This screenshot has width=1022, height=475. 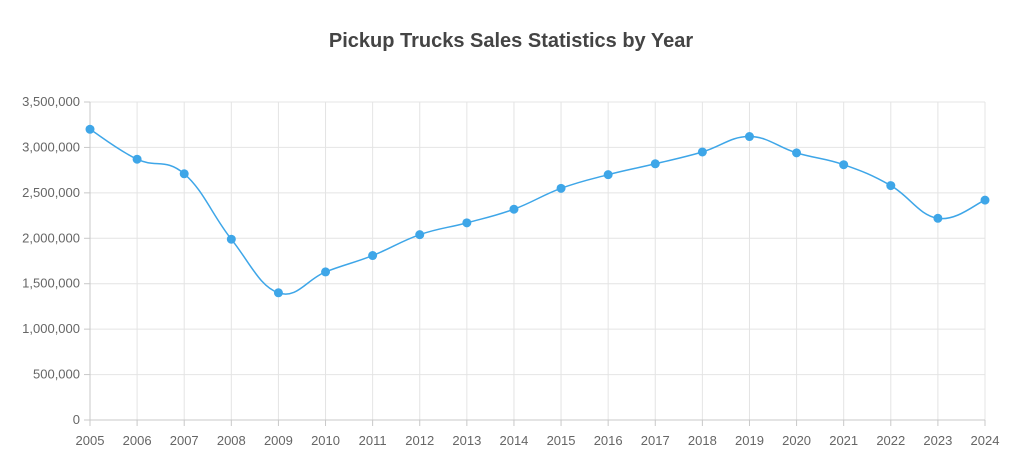 I want to click on y-tick-label: 3,500,000, so click(x=51, y=101).